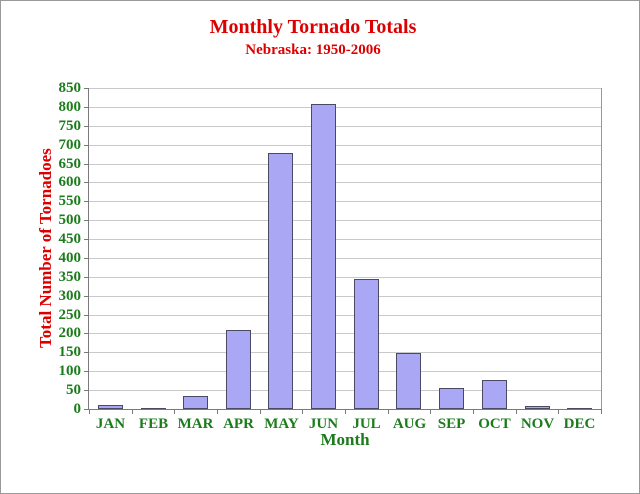 The height and width of the screenshot is (494, 640). What do you see at coordinates (408, 381) in the screenshot?
I see `bar-aug` at bounding box center [408, 381].